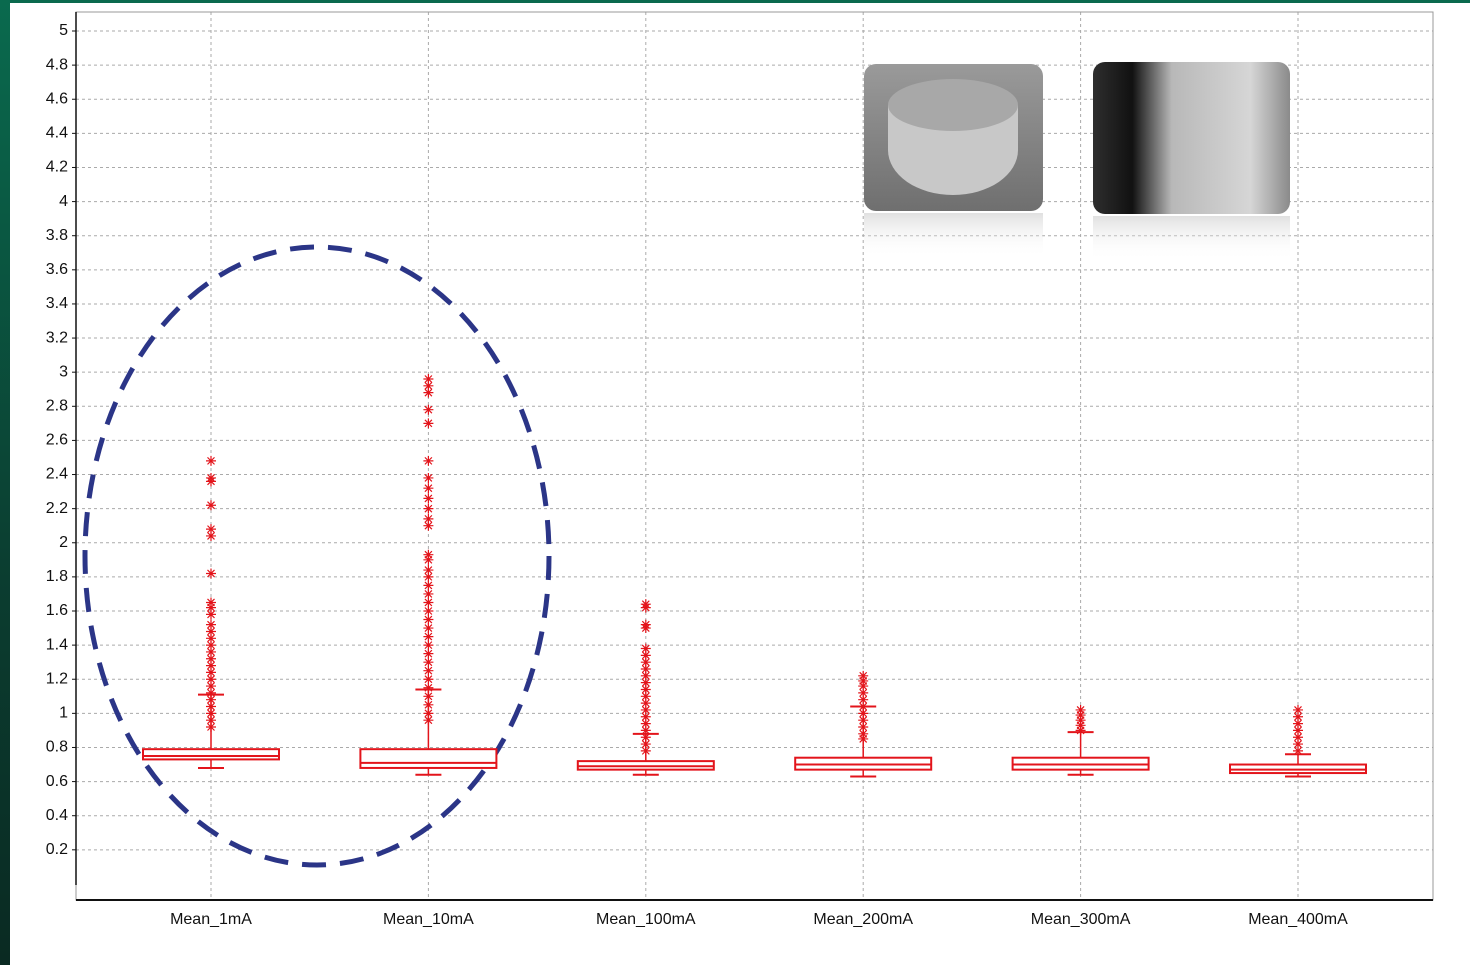 This screenshot has width=1470, height=965. Describe the element at coordinates (57, 474) in the screenshot. I see `y-tick-label: 2.4` at that location.